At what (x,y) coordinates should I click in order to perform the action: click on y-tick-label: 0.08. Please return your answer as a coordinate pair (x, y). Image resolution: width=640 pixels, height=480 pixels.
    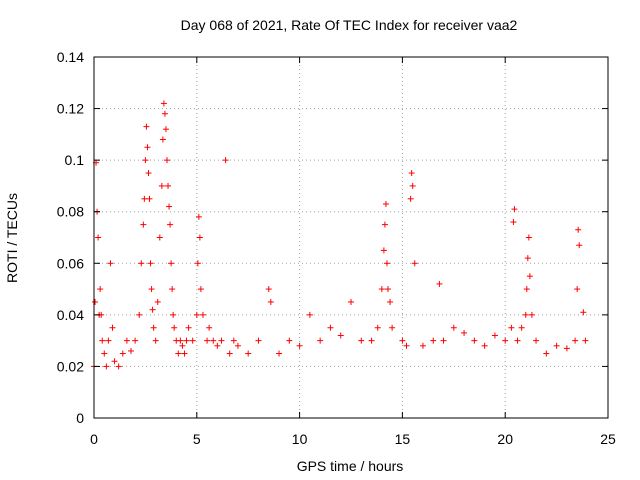
    Looking at the image, I should click on (70, 212).